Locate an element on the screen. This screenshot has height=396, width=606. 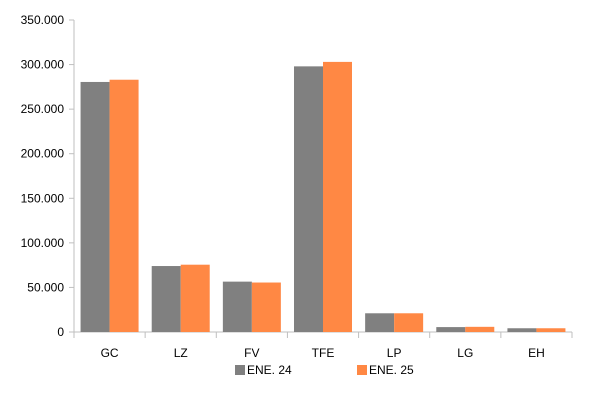
x-category-label: TFE is located at coordinates (323, 353).